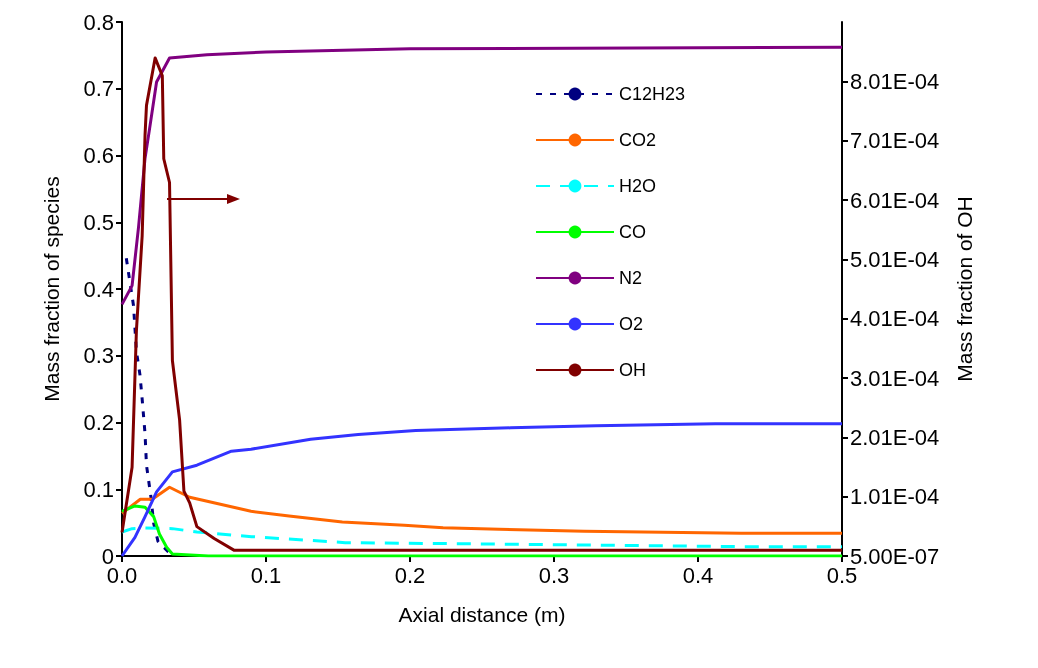 The height and width of the screenshot is (668, 1038). Describe the element at coordinates (631, 324) in the screenshot. I see `legend-label: O2` at that location.